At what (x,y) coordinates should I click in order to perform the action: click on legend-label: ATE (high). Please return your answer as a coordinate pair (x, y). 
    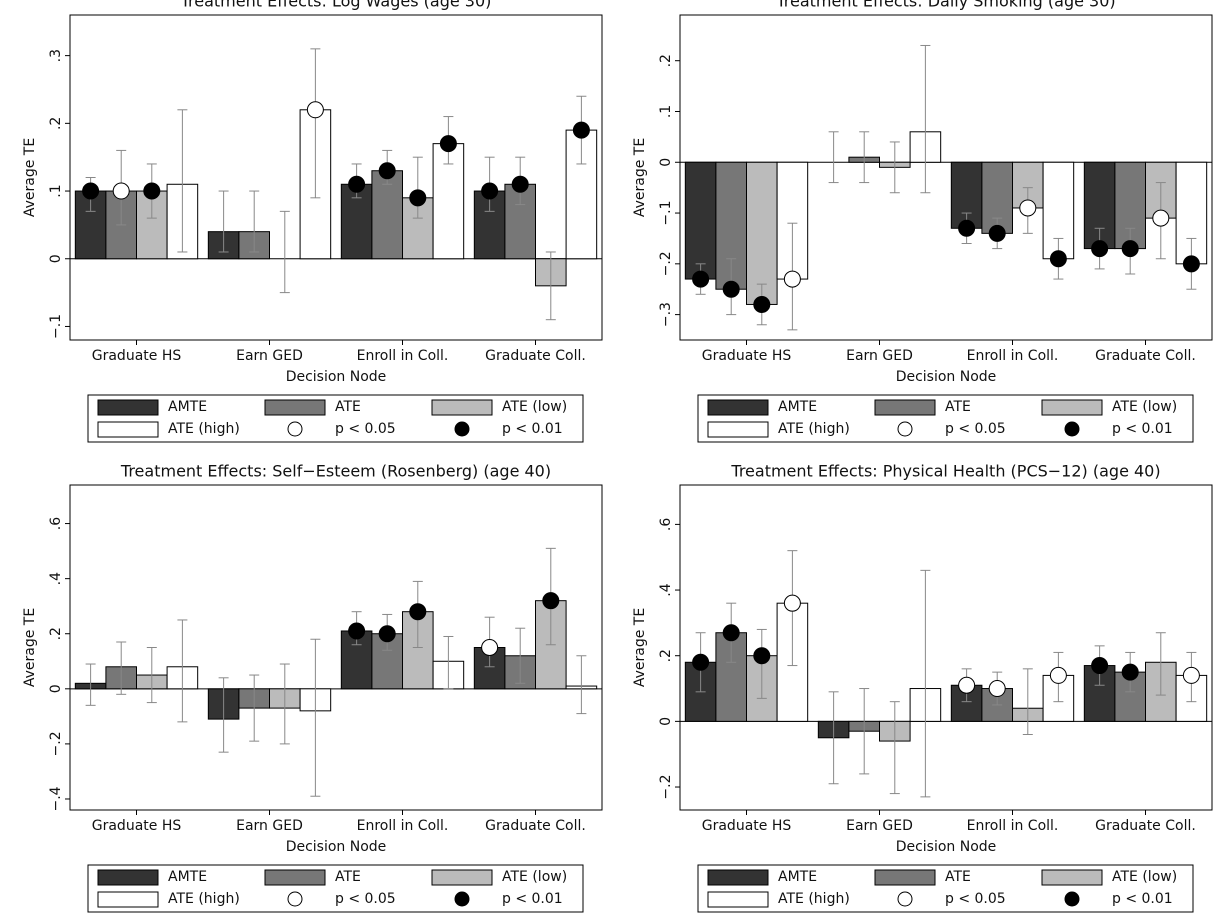
    Looking at the image, I should click on (814, 899).